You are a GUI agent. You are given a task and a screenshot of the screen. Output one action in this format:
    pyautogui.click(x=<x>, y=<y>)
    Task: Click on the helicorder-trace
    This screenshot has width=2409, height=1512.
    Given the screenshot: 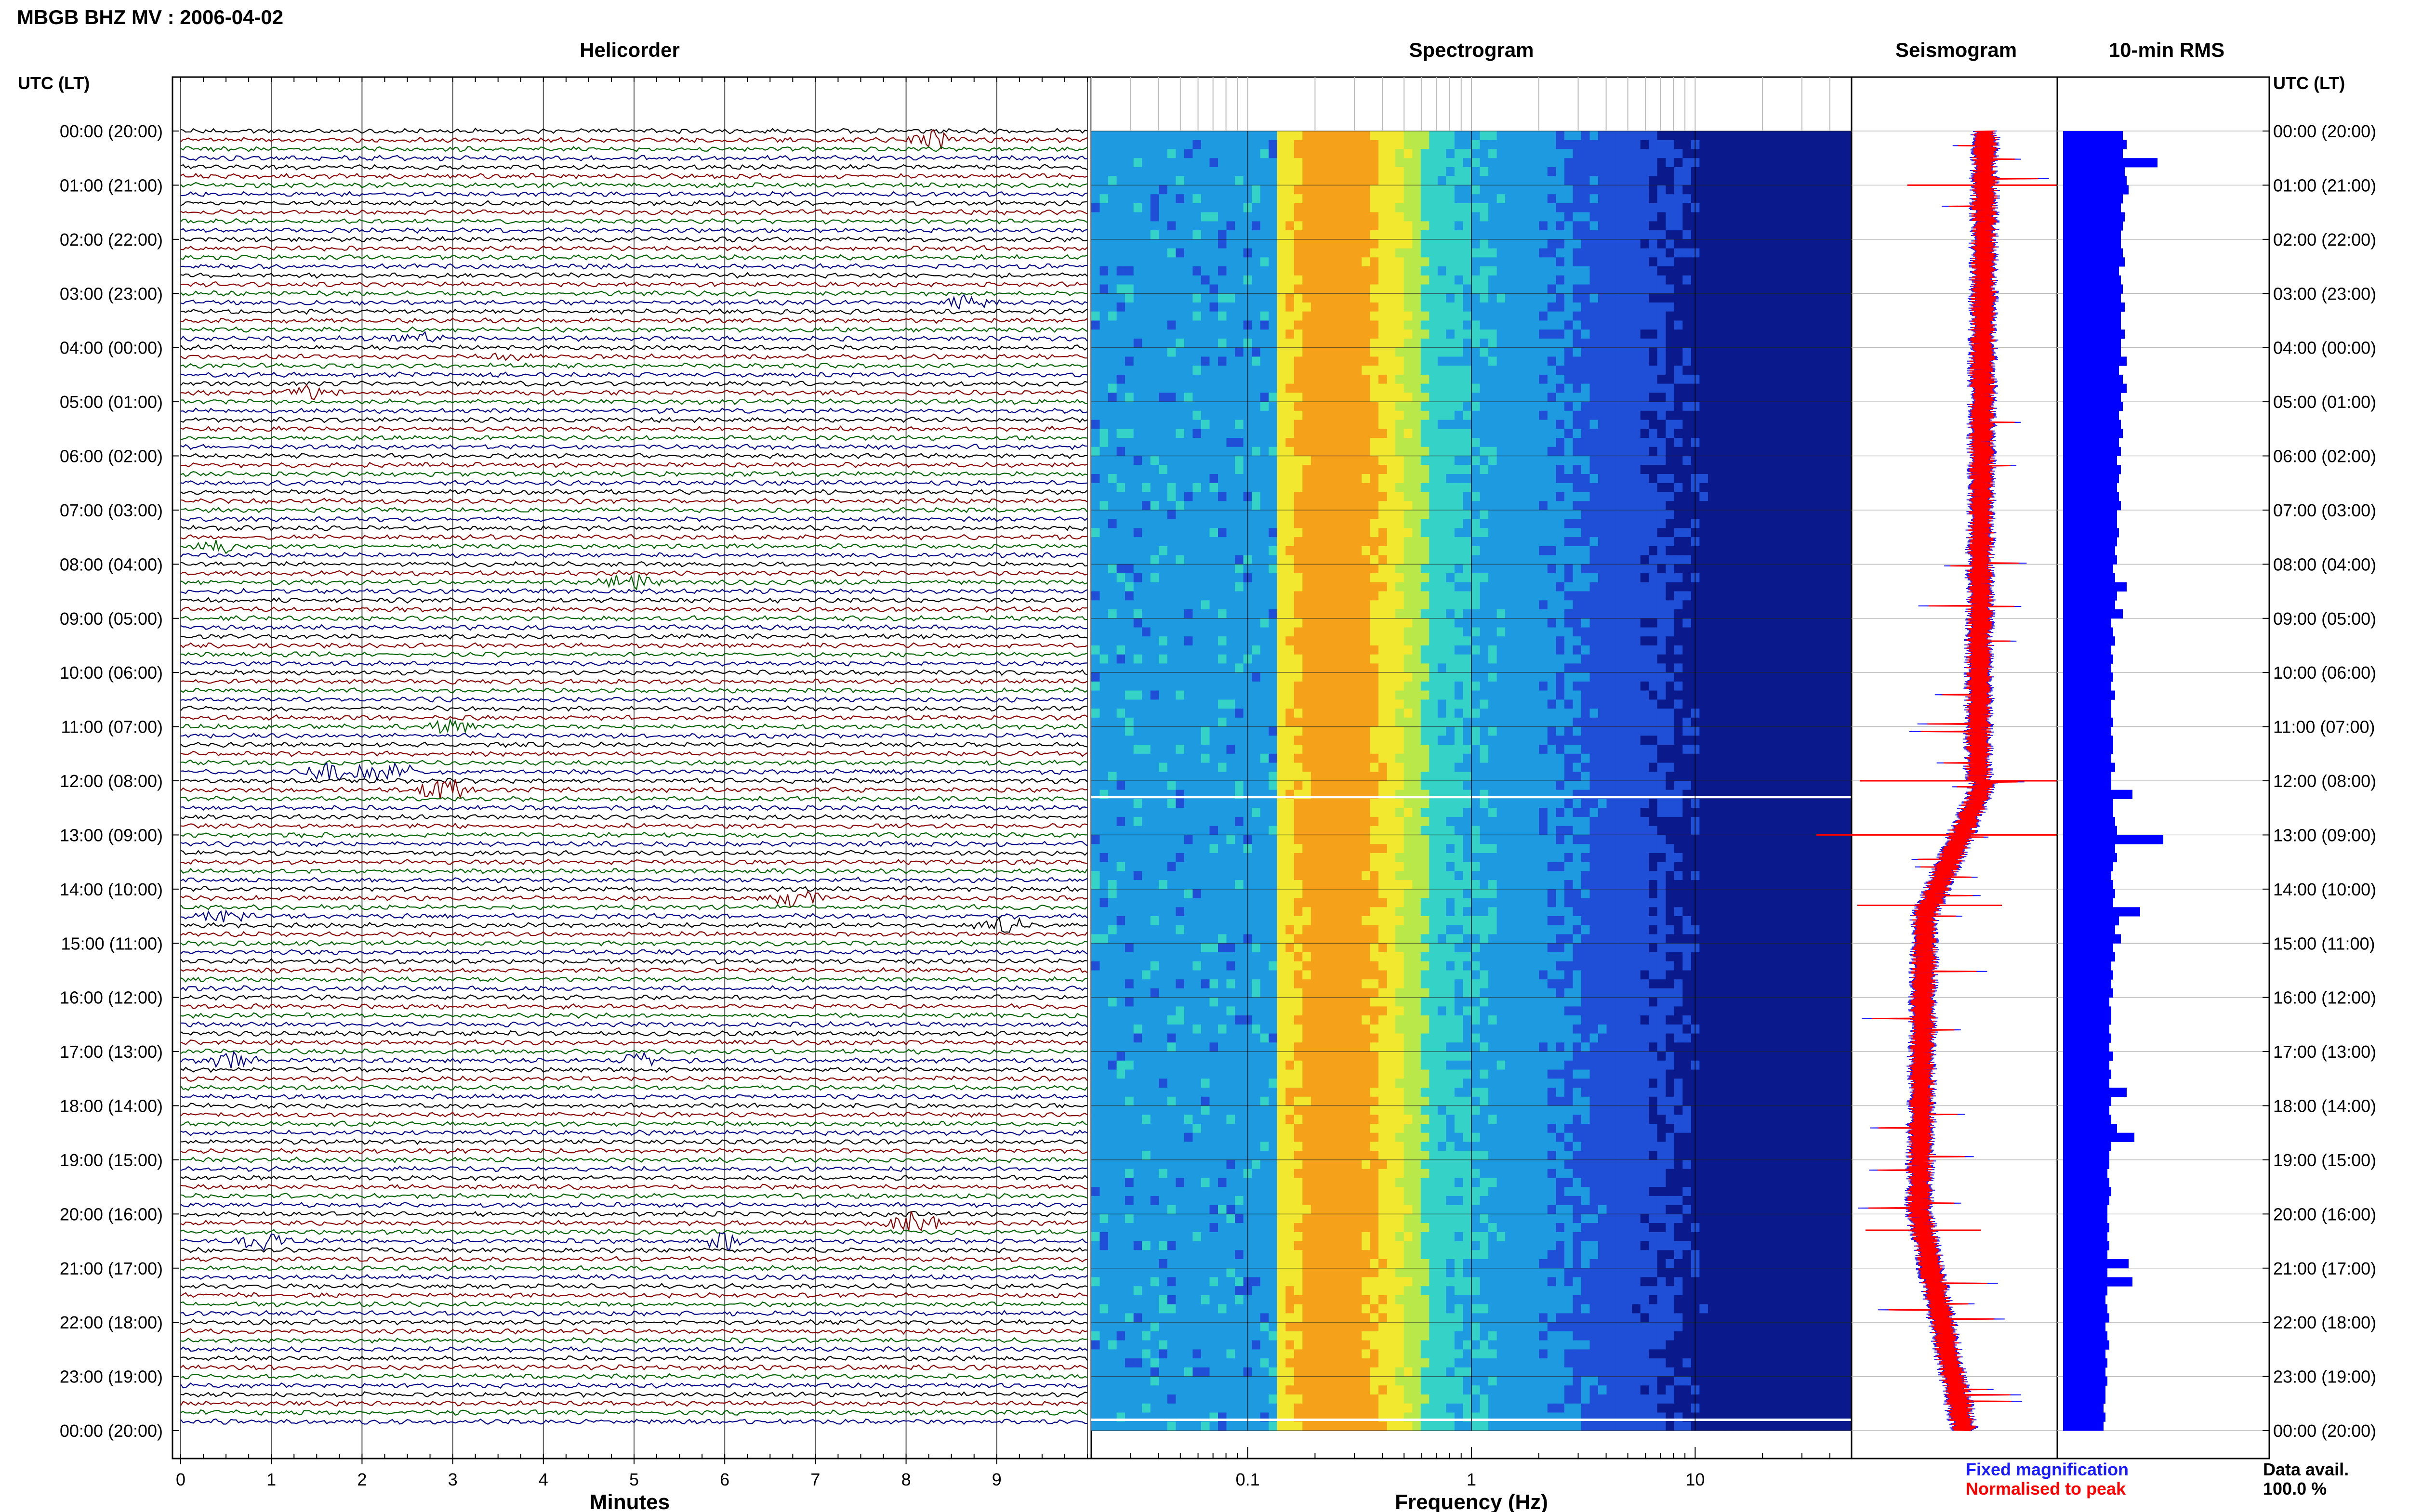 What is the action you would take?
    pyautogui.click(x=634, y=1024)
    